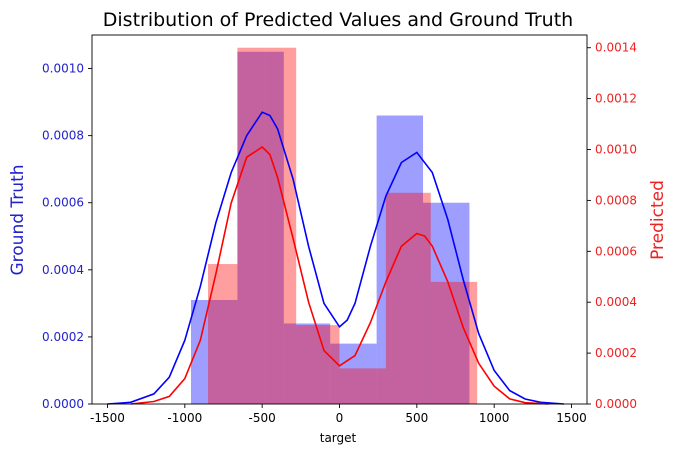  I want to click on right-y-tick-label: 0.0010, so click(616, 150).